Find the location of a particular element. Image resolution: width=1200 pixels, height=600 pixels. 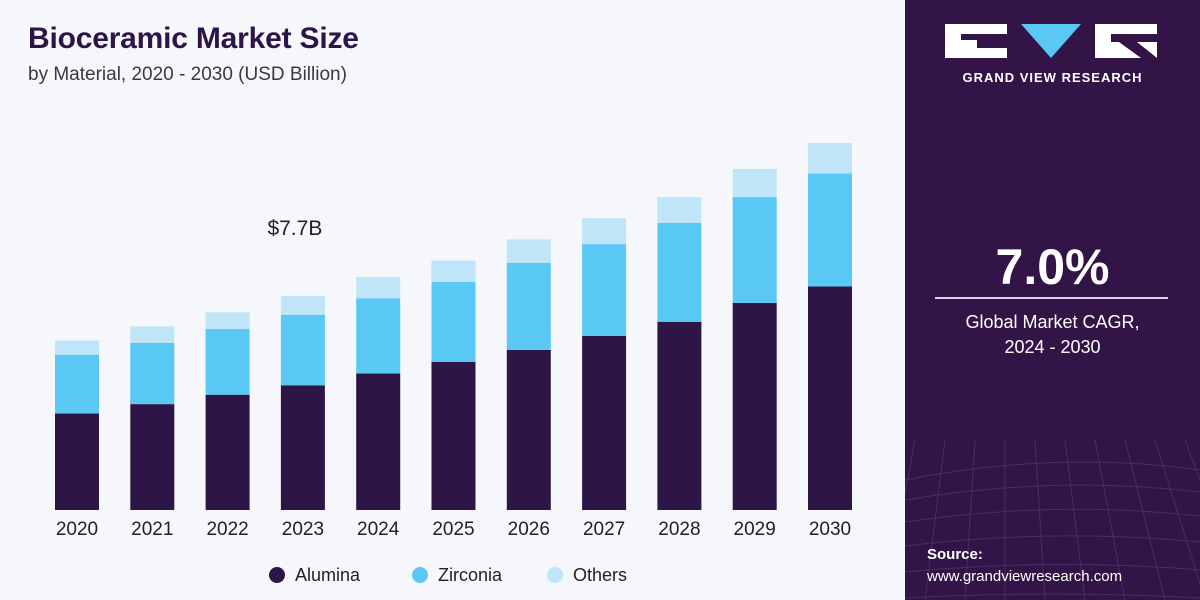

cagr-label-line1: Global Market CAGR, is located at coordinates (1052, 322).